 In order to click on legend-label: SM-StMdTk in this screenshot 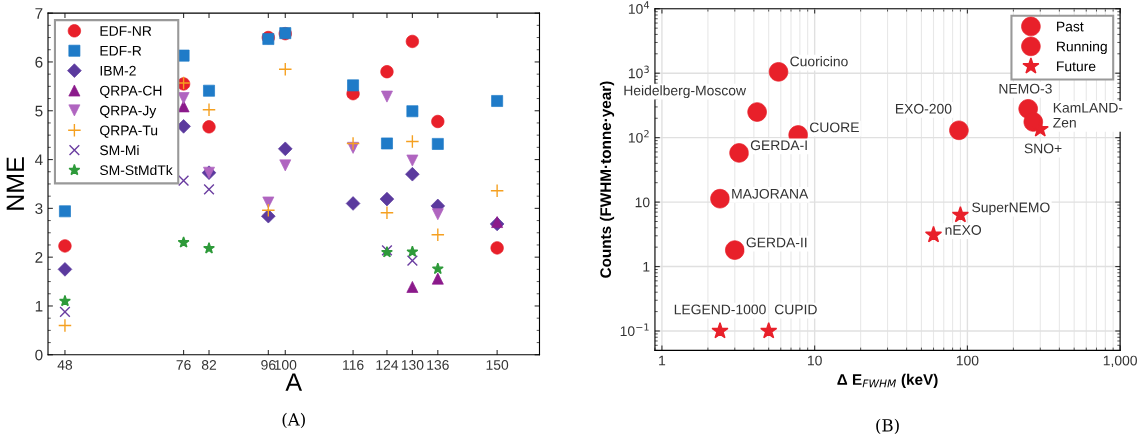, I will do `click(136, 170)`.